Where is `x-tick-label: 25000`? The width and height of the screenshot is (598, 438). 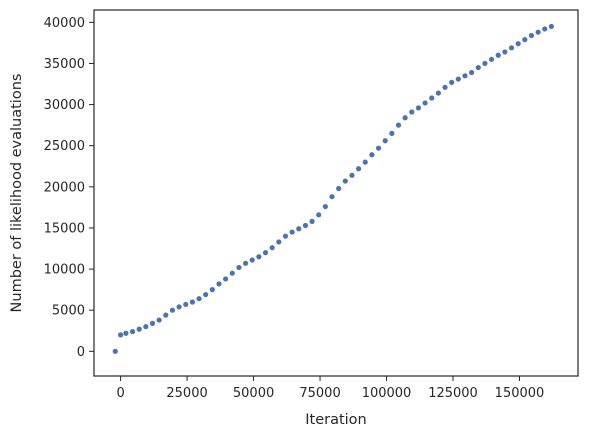
x-tick-label: 25000 is located at coordinates (186, 393).